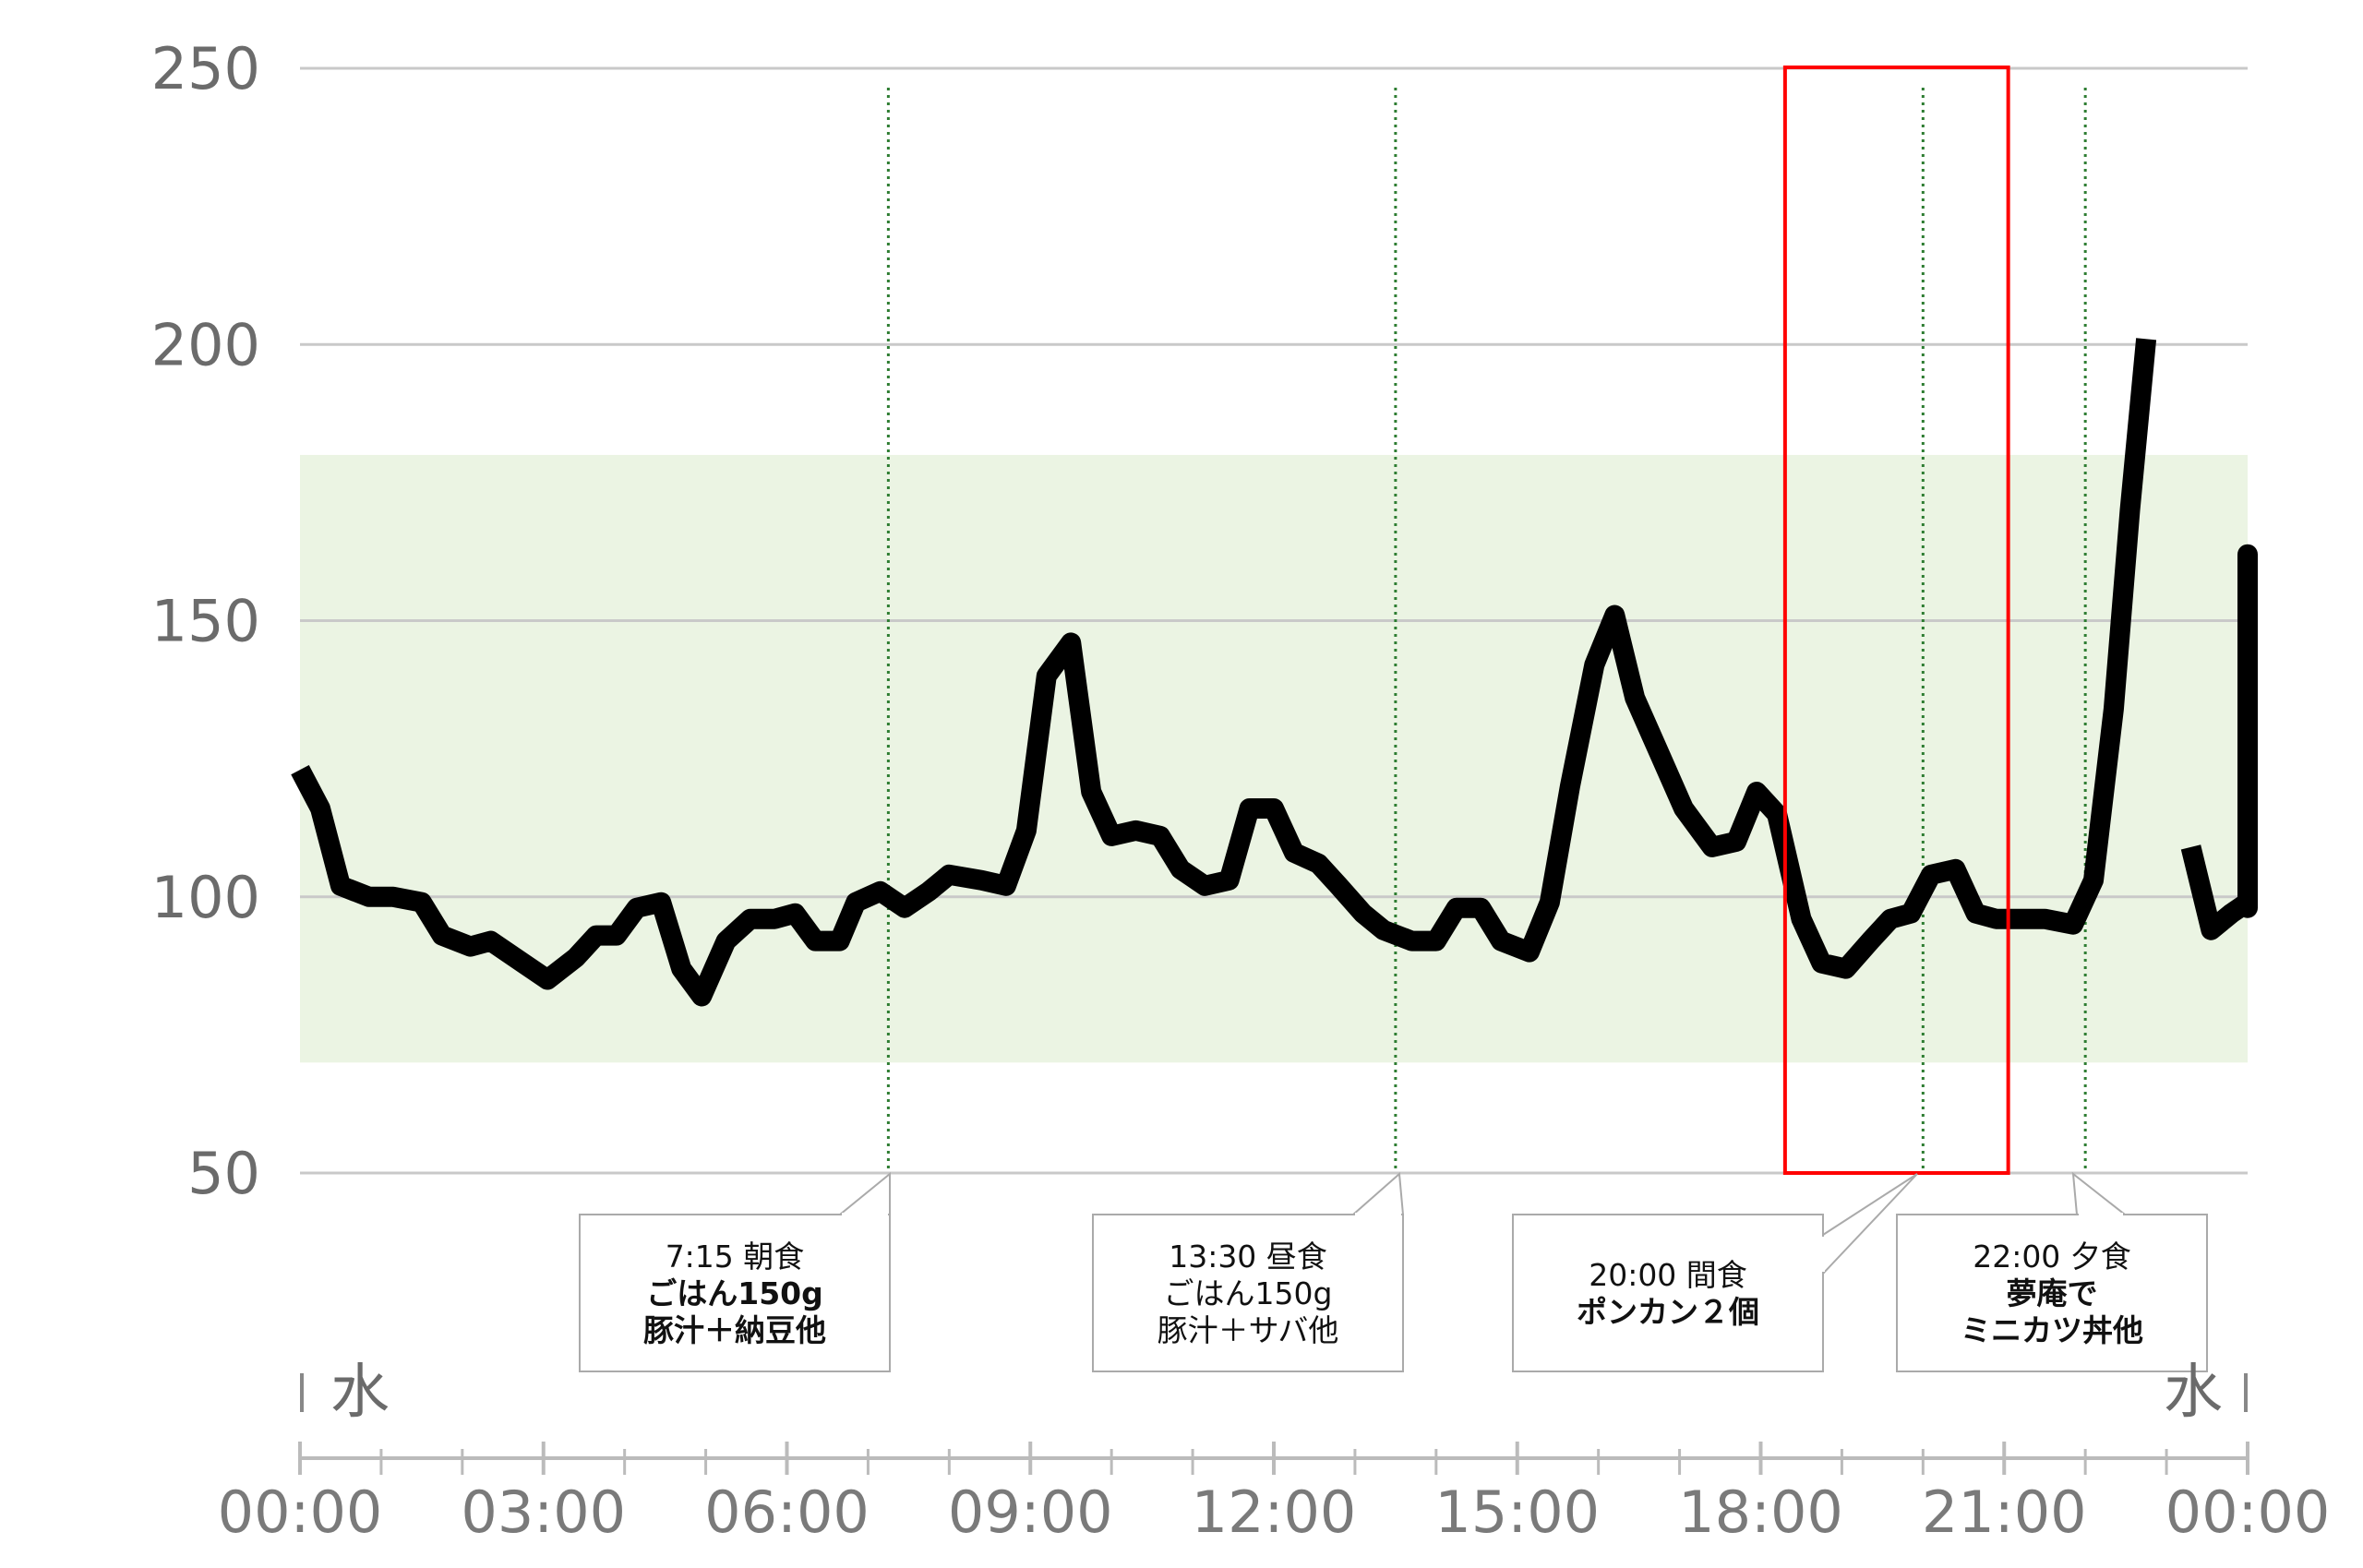 The image size is (2363, 1568). Describe the element at coordinates (787, 1512) in the screenshot. I see `x-tick-label: 06:00` at that location.